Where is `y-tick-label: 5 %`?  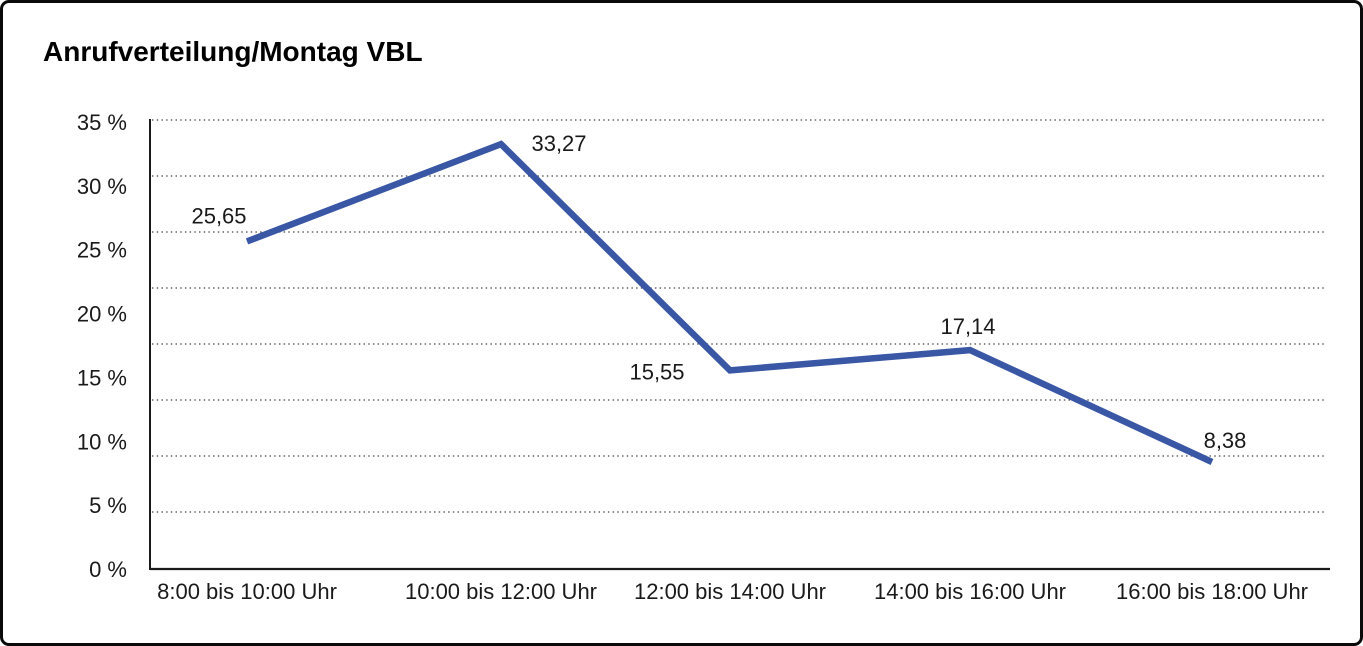
y-tick-label: 5 % is located at coordinates (108, 505).